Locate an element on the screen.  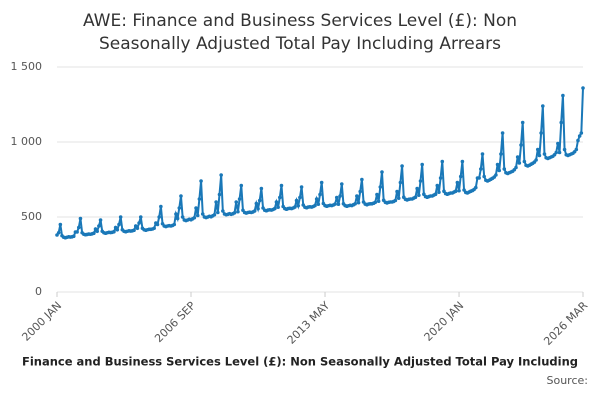
y-tick-label: 1 500 is located at coordinates (27, 66).